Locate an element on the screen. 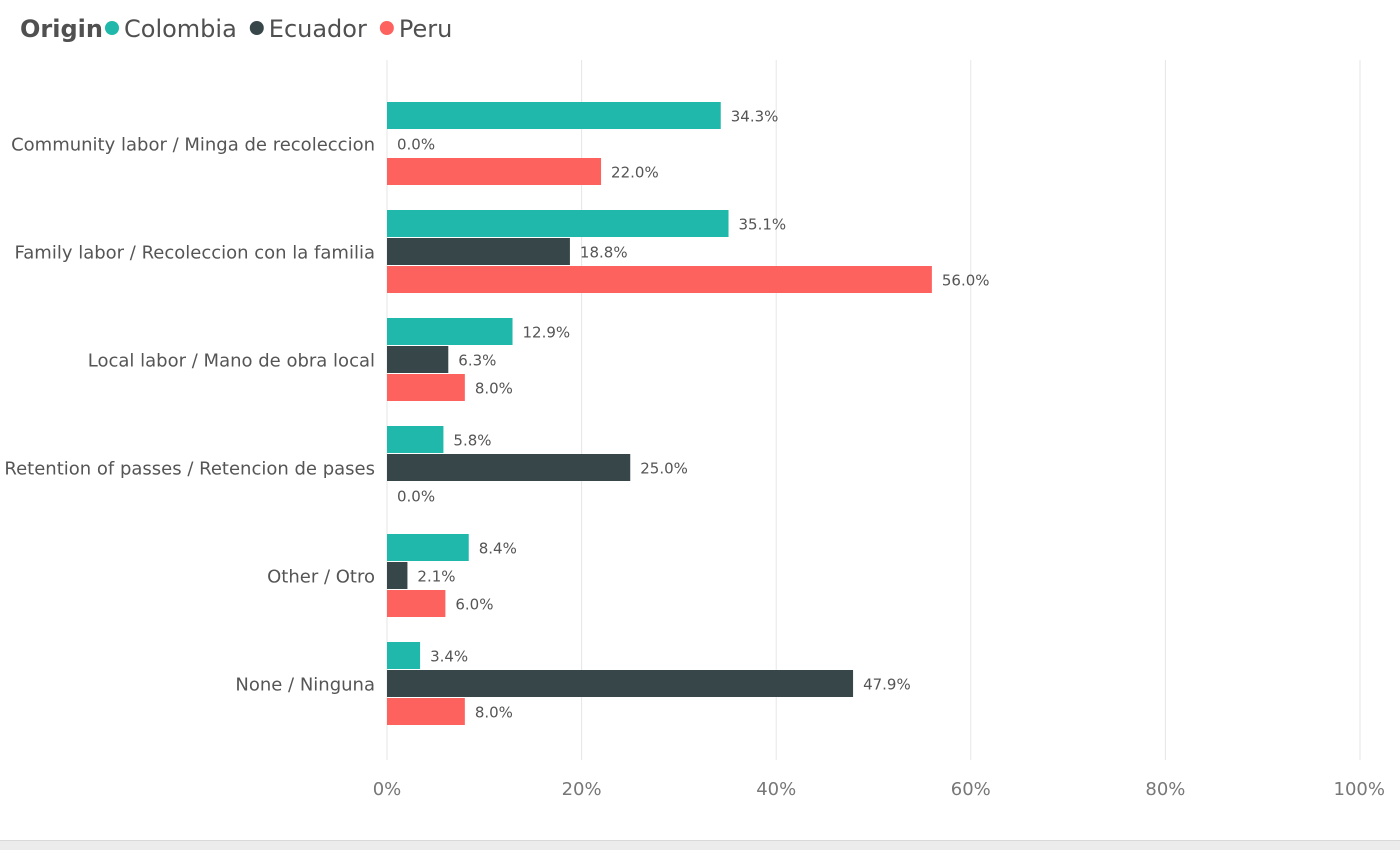  legend-marker-ecuador is located at coordinates (256, 28).